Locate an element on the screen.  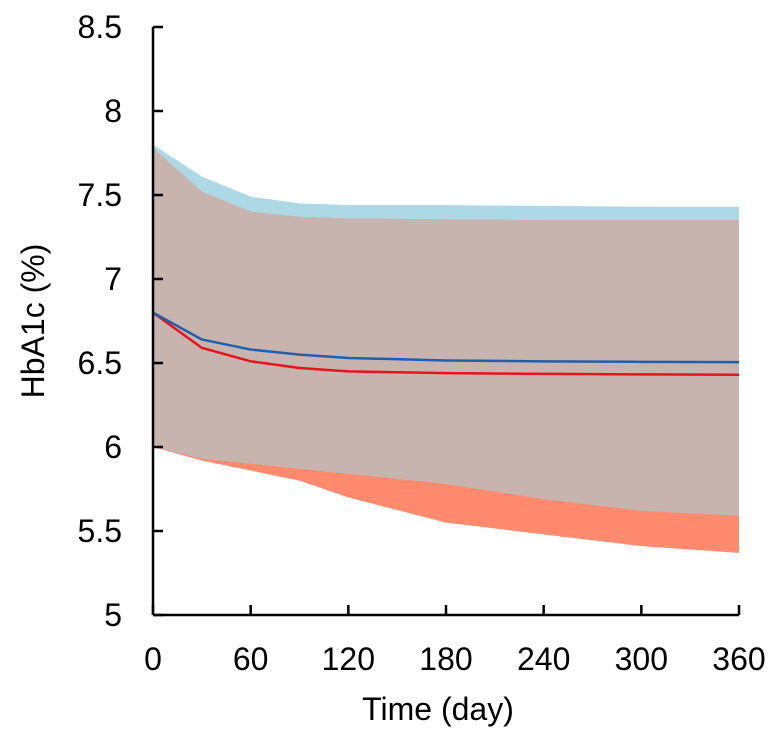
x-tick-label: 300 is located at coordinates (641, 659).